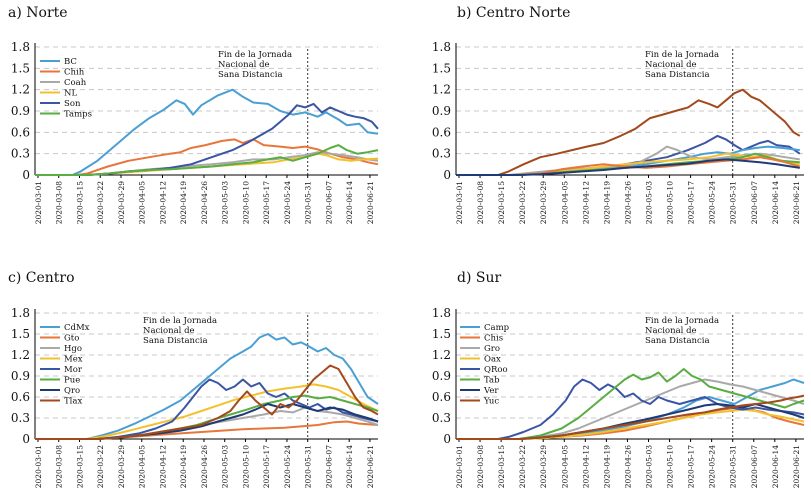 The height and width of the screenshot is (499, 811). What do you see at coordinates (207, 132) in the screenshot?
I see `series-line-BC` at bounding box center [207, 132].